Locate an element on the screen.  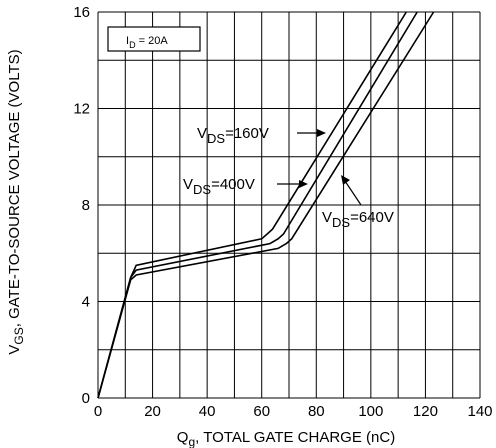
y-tick-label: 16 is located at coordinates (81, 12).